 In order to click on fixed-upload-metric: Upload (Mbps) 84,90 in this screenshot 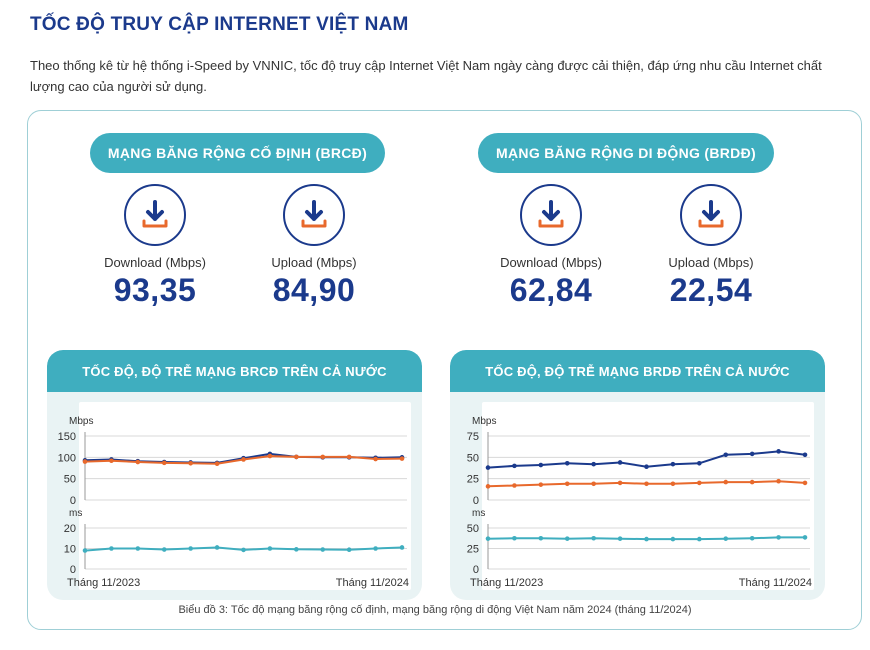, I will do `click(314, 246)`.